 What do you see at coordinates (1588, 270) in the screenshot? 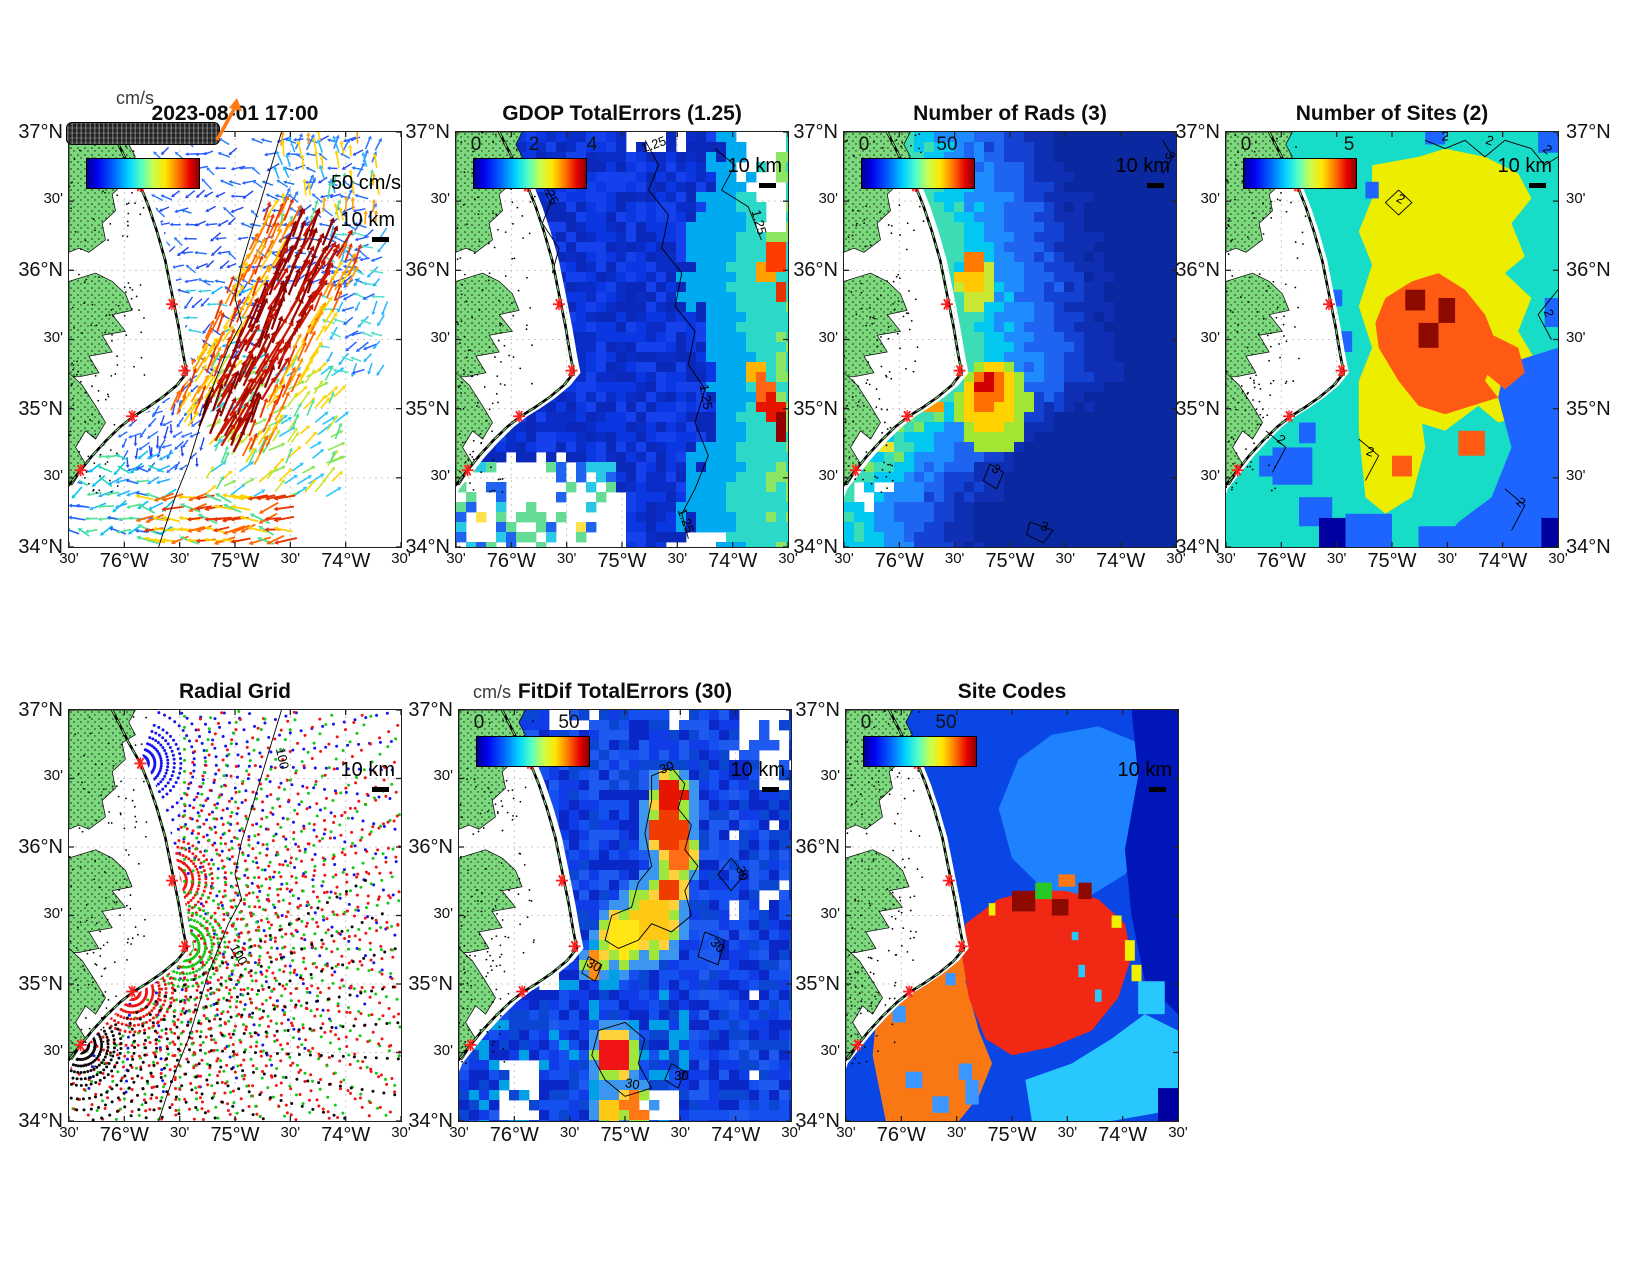
I see `lat-label-right: 36°N` at bounding box center [1588, 270].